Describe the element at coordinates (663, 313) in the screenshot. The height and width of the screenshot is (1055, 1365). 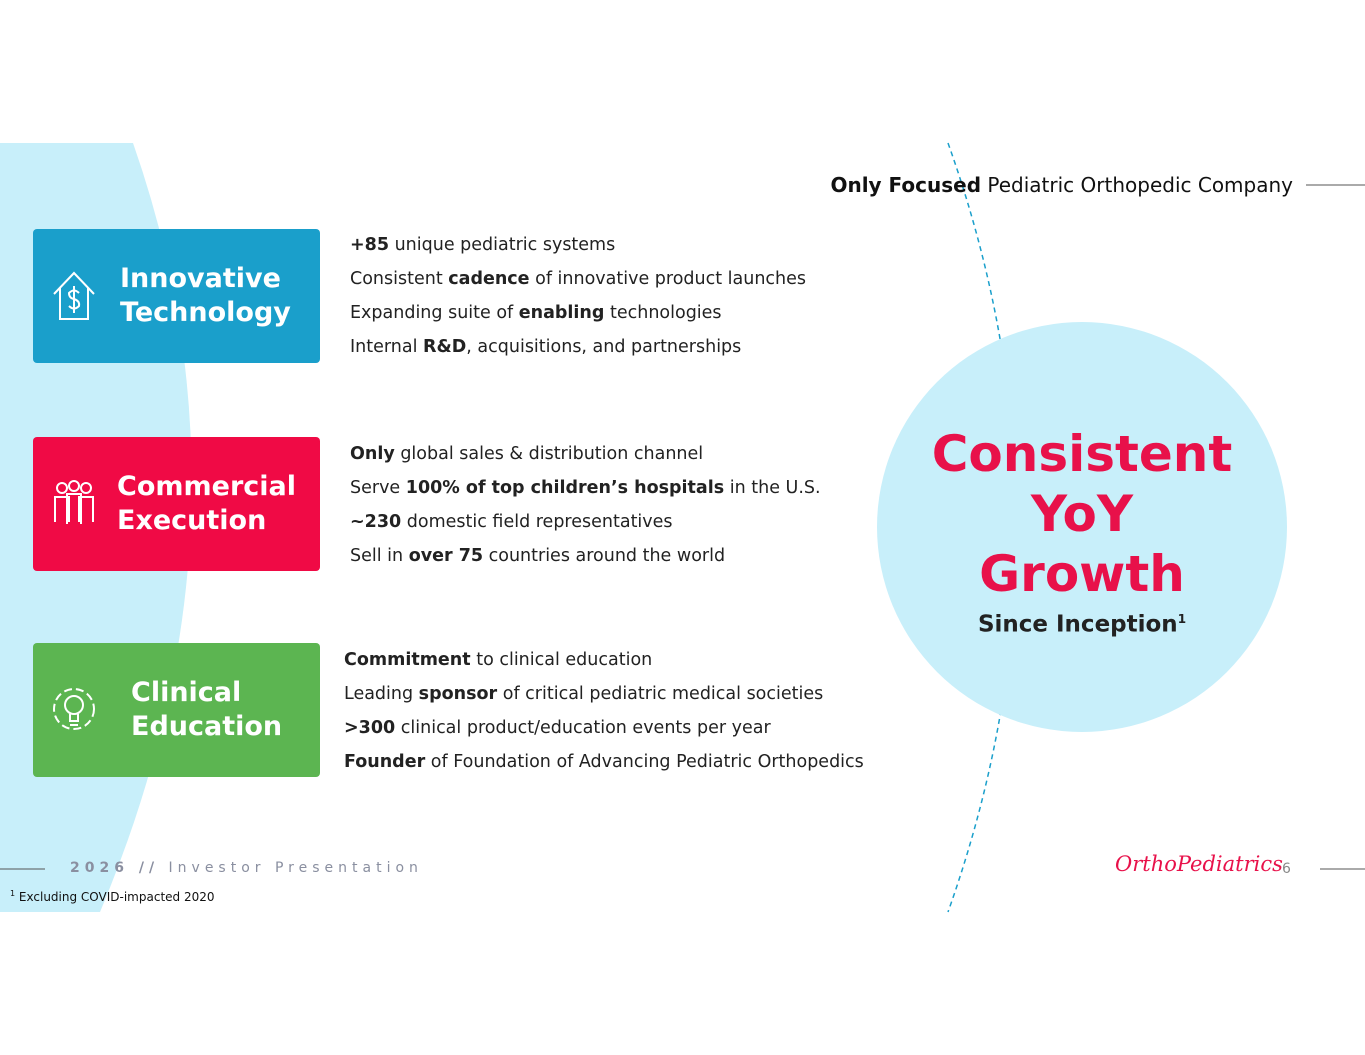
I see `bullet-run: technologies` at that location.